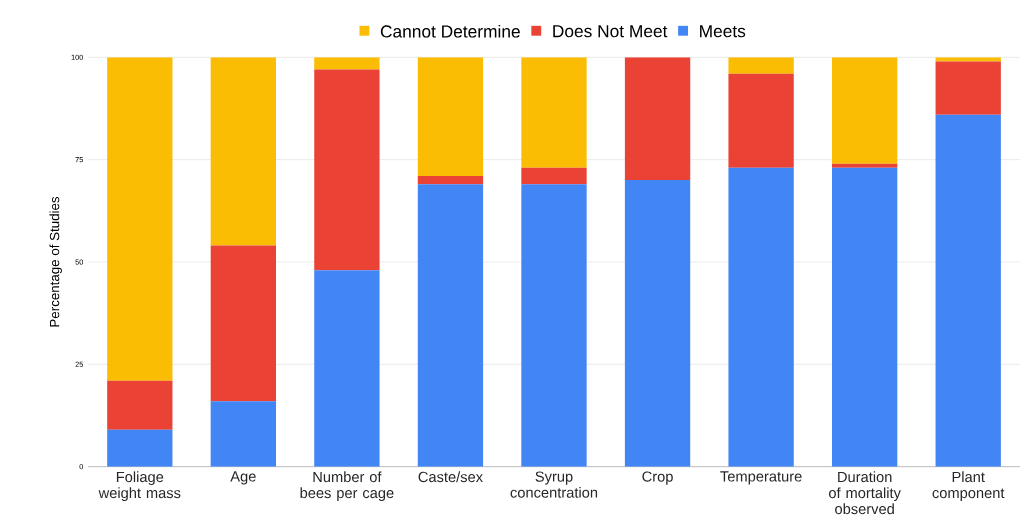 This screenshot has width=1028, height=520. Describe the element at coordinates (761, 478) in the screenshot. I see `x-tick-label: Temperature` at that location.